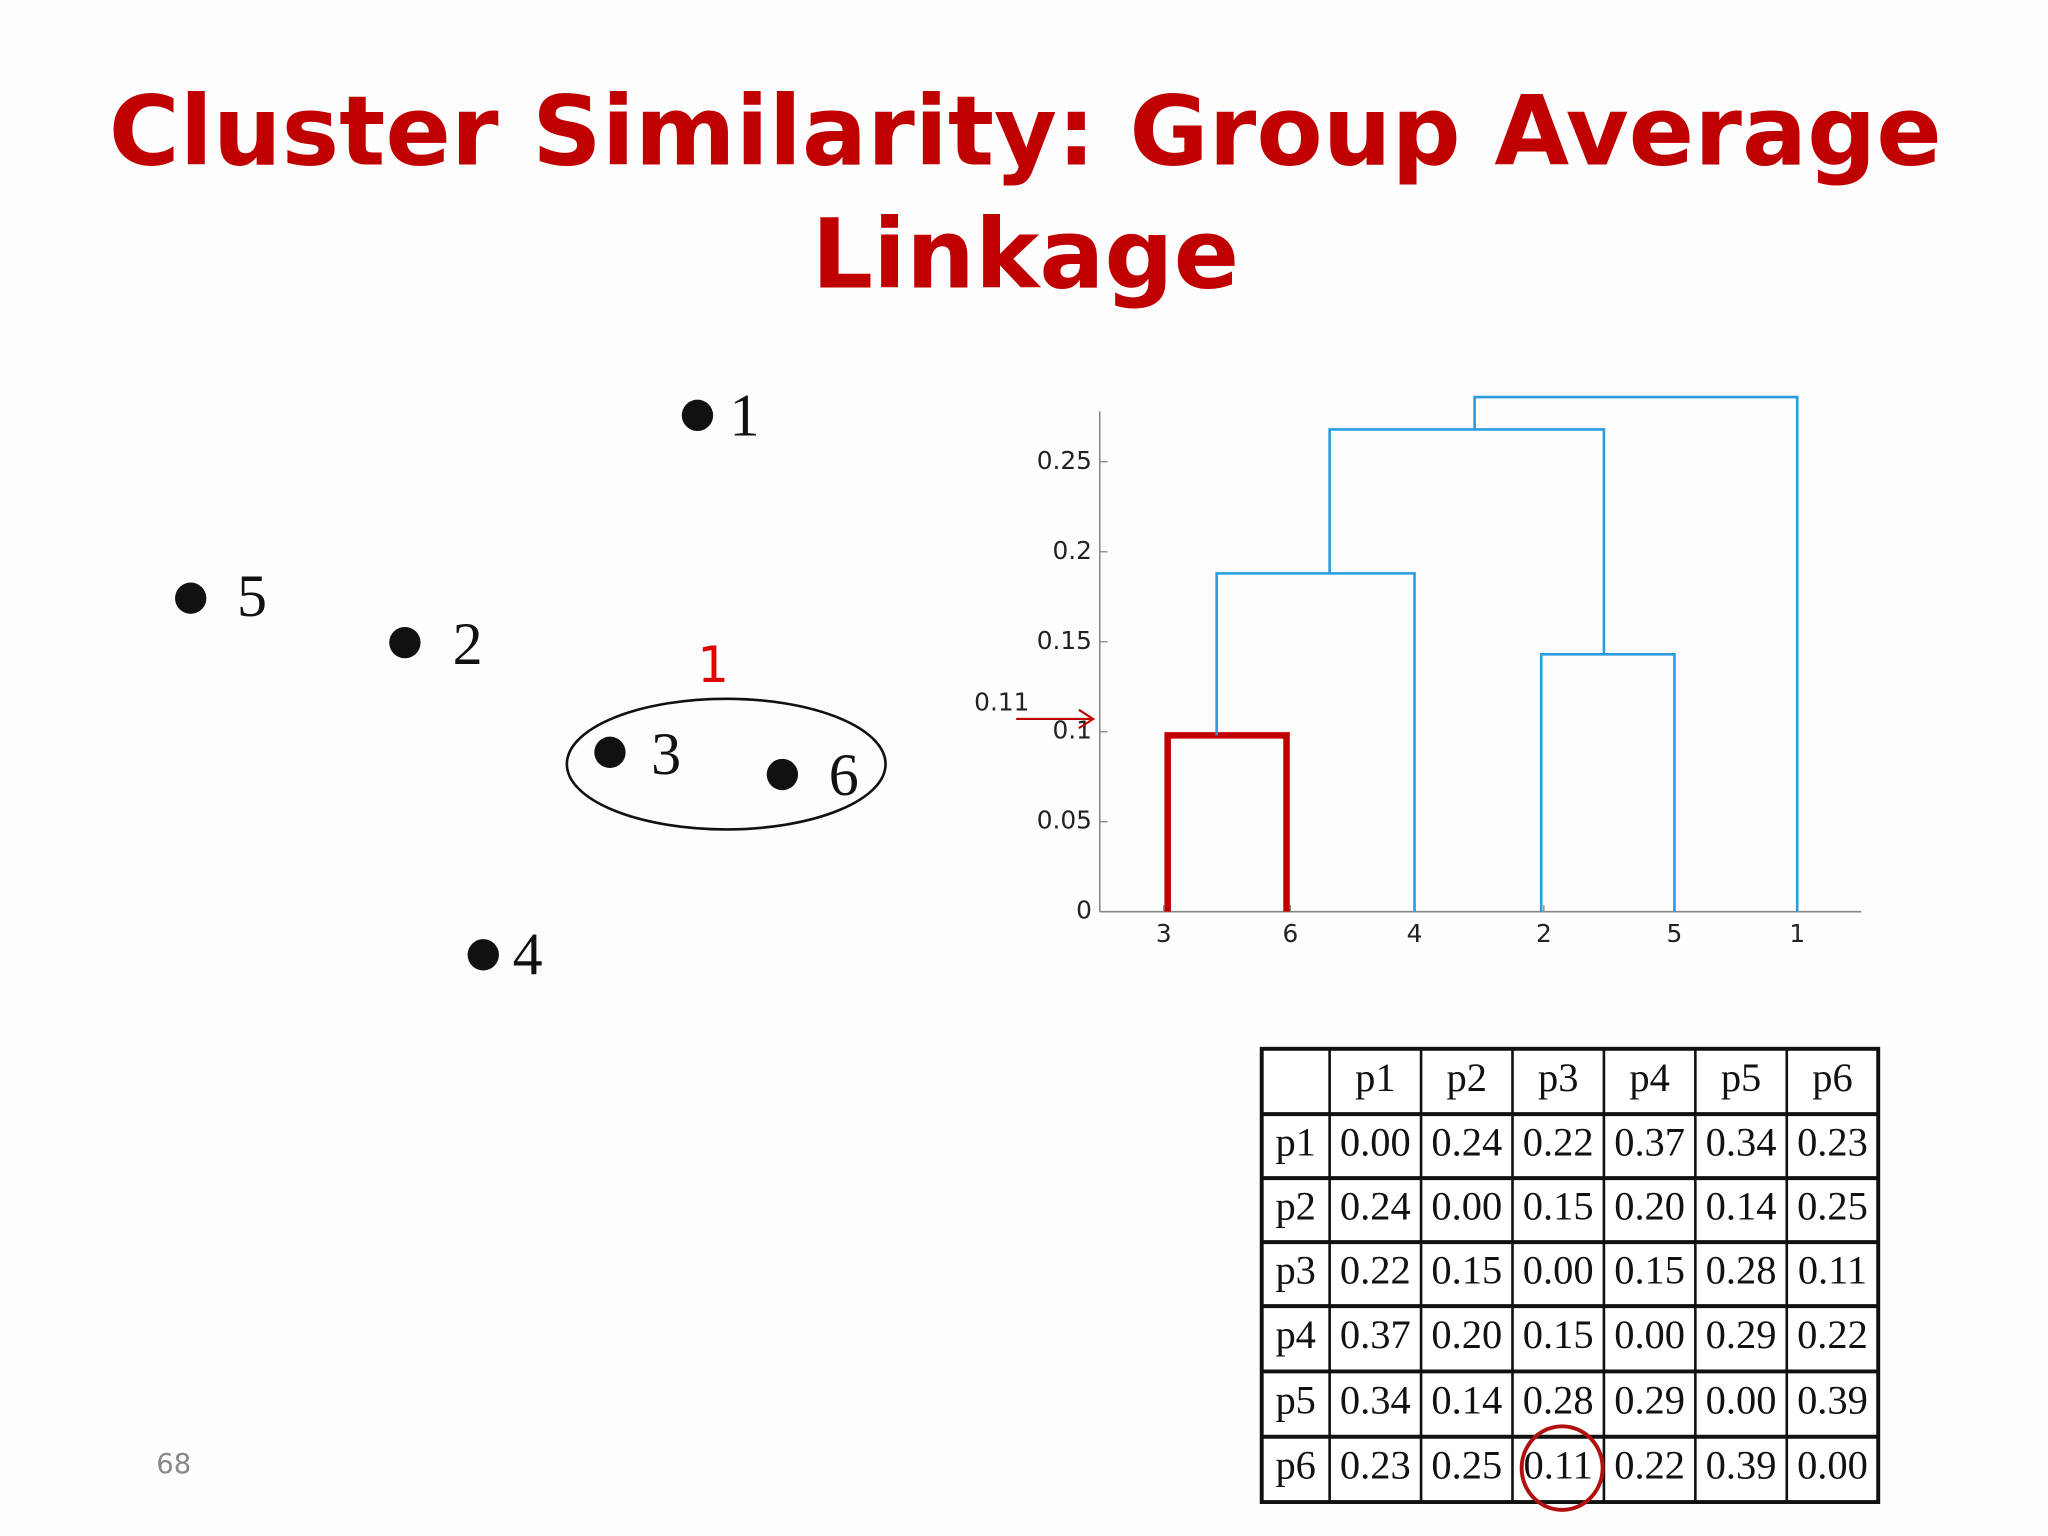 The width and height of the screenshot is (2048, 1536). I want to click on row-header: p1, so click(1295, 1141).